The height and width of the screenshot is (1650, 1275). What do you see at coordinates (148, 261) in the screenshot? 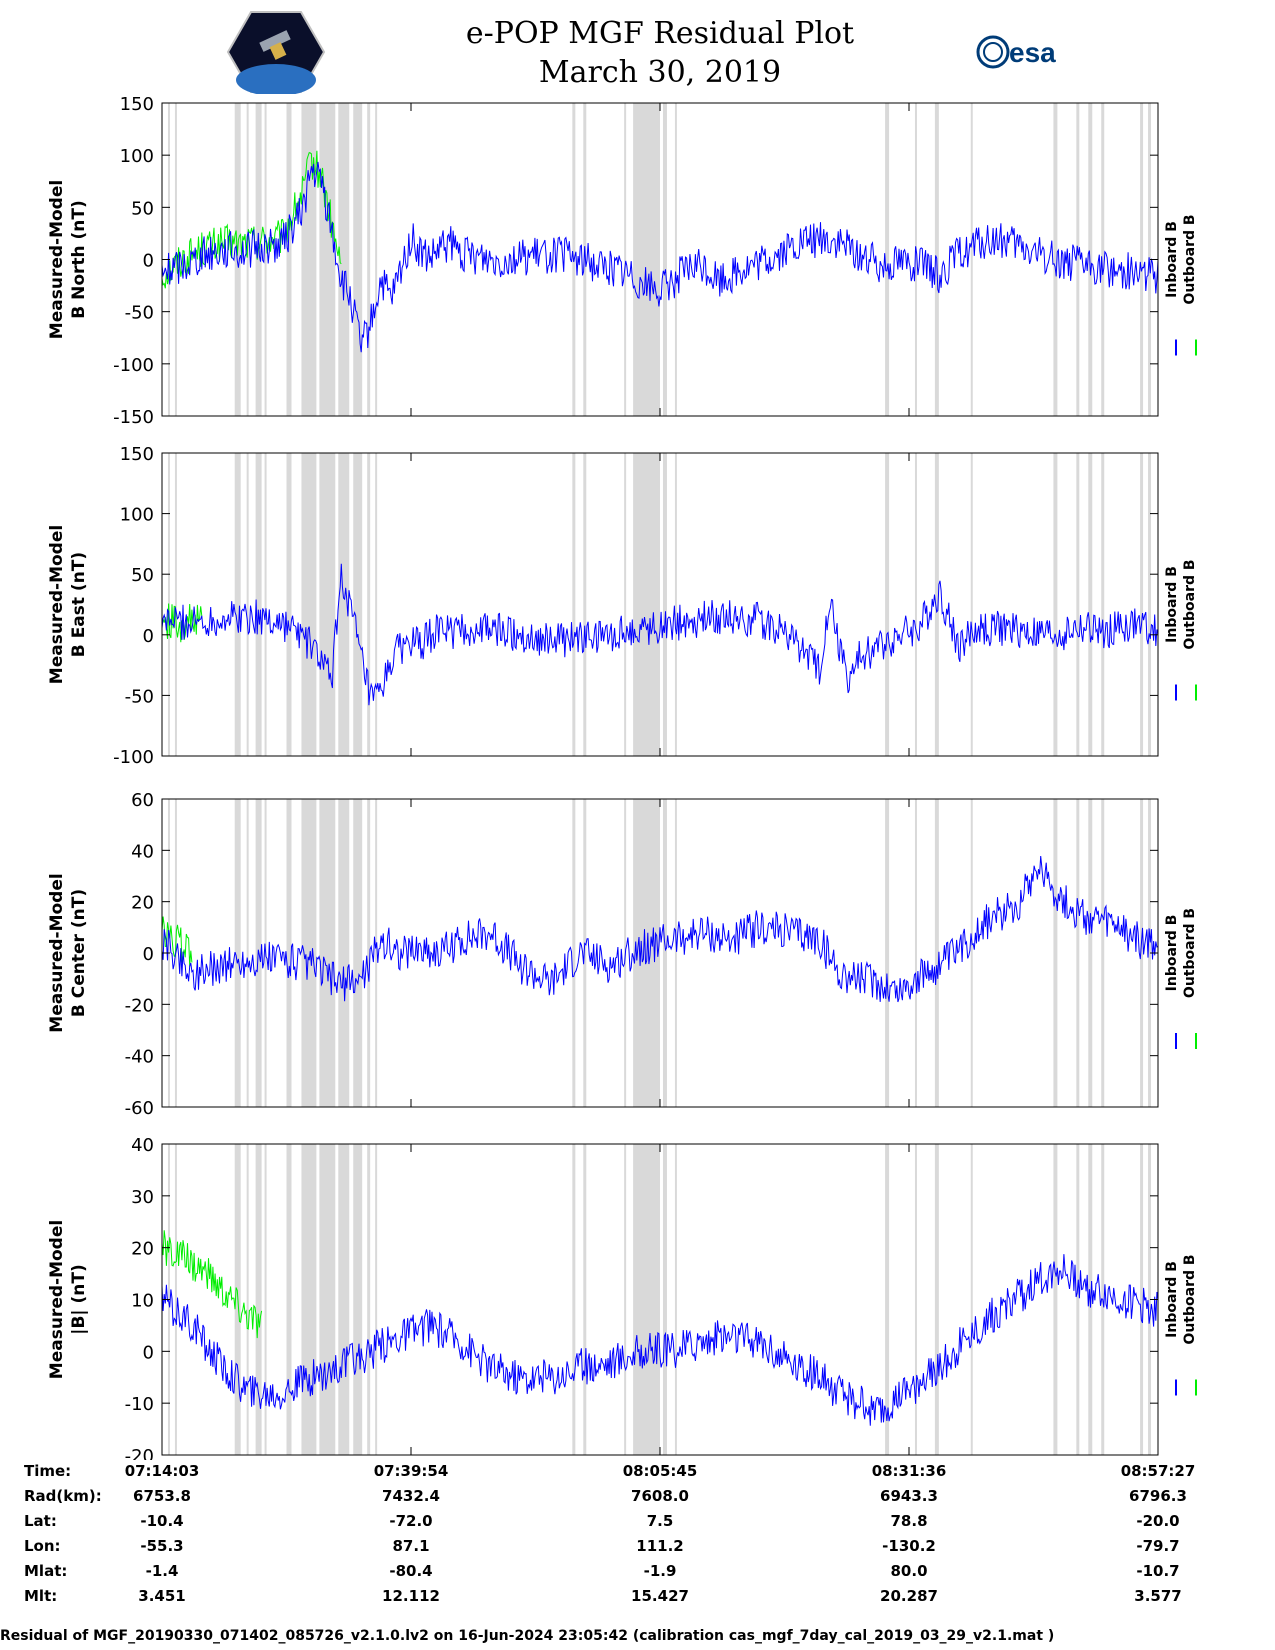
I see `y-tick-label: 0` at bounding box center [148, 261].